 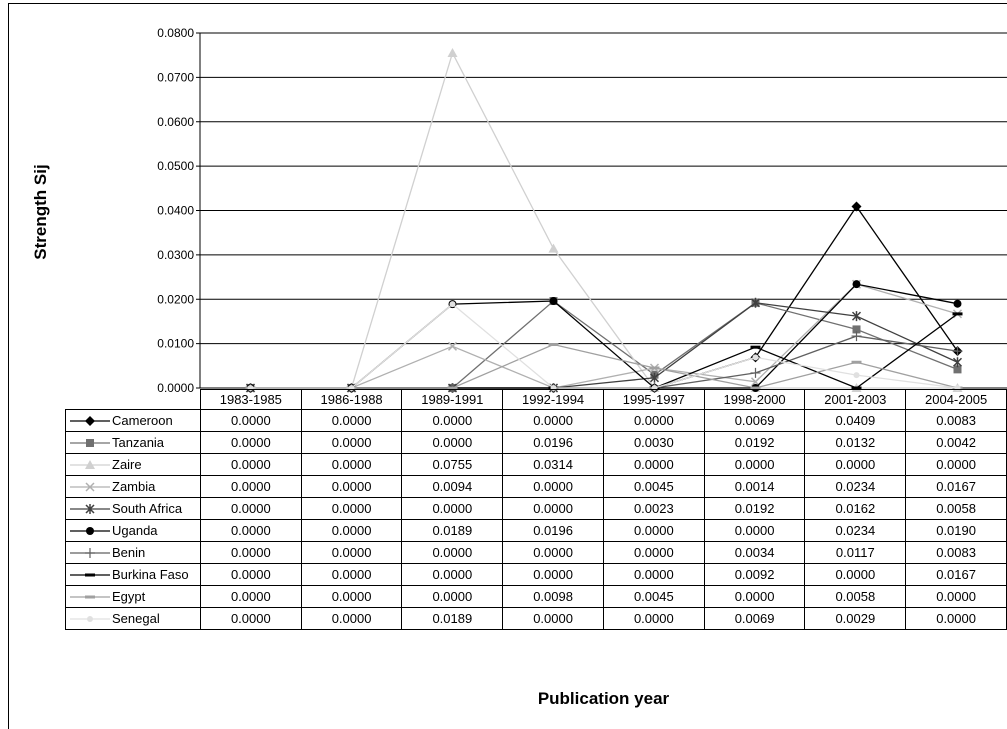 I want to click on data-point-cameroon, so click(x=856, y=206).